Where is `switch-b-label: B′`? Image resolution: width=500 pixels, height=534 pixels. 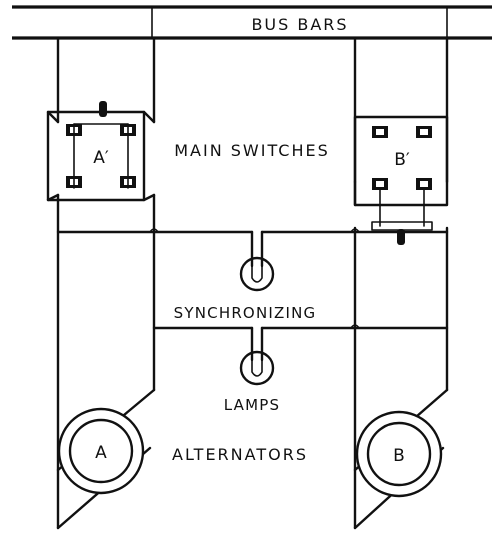 switch-b-label: B′ is located at coordinates (402, 160).